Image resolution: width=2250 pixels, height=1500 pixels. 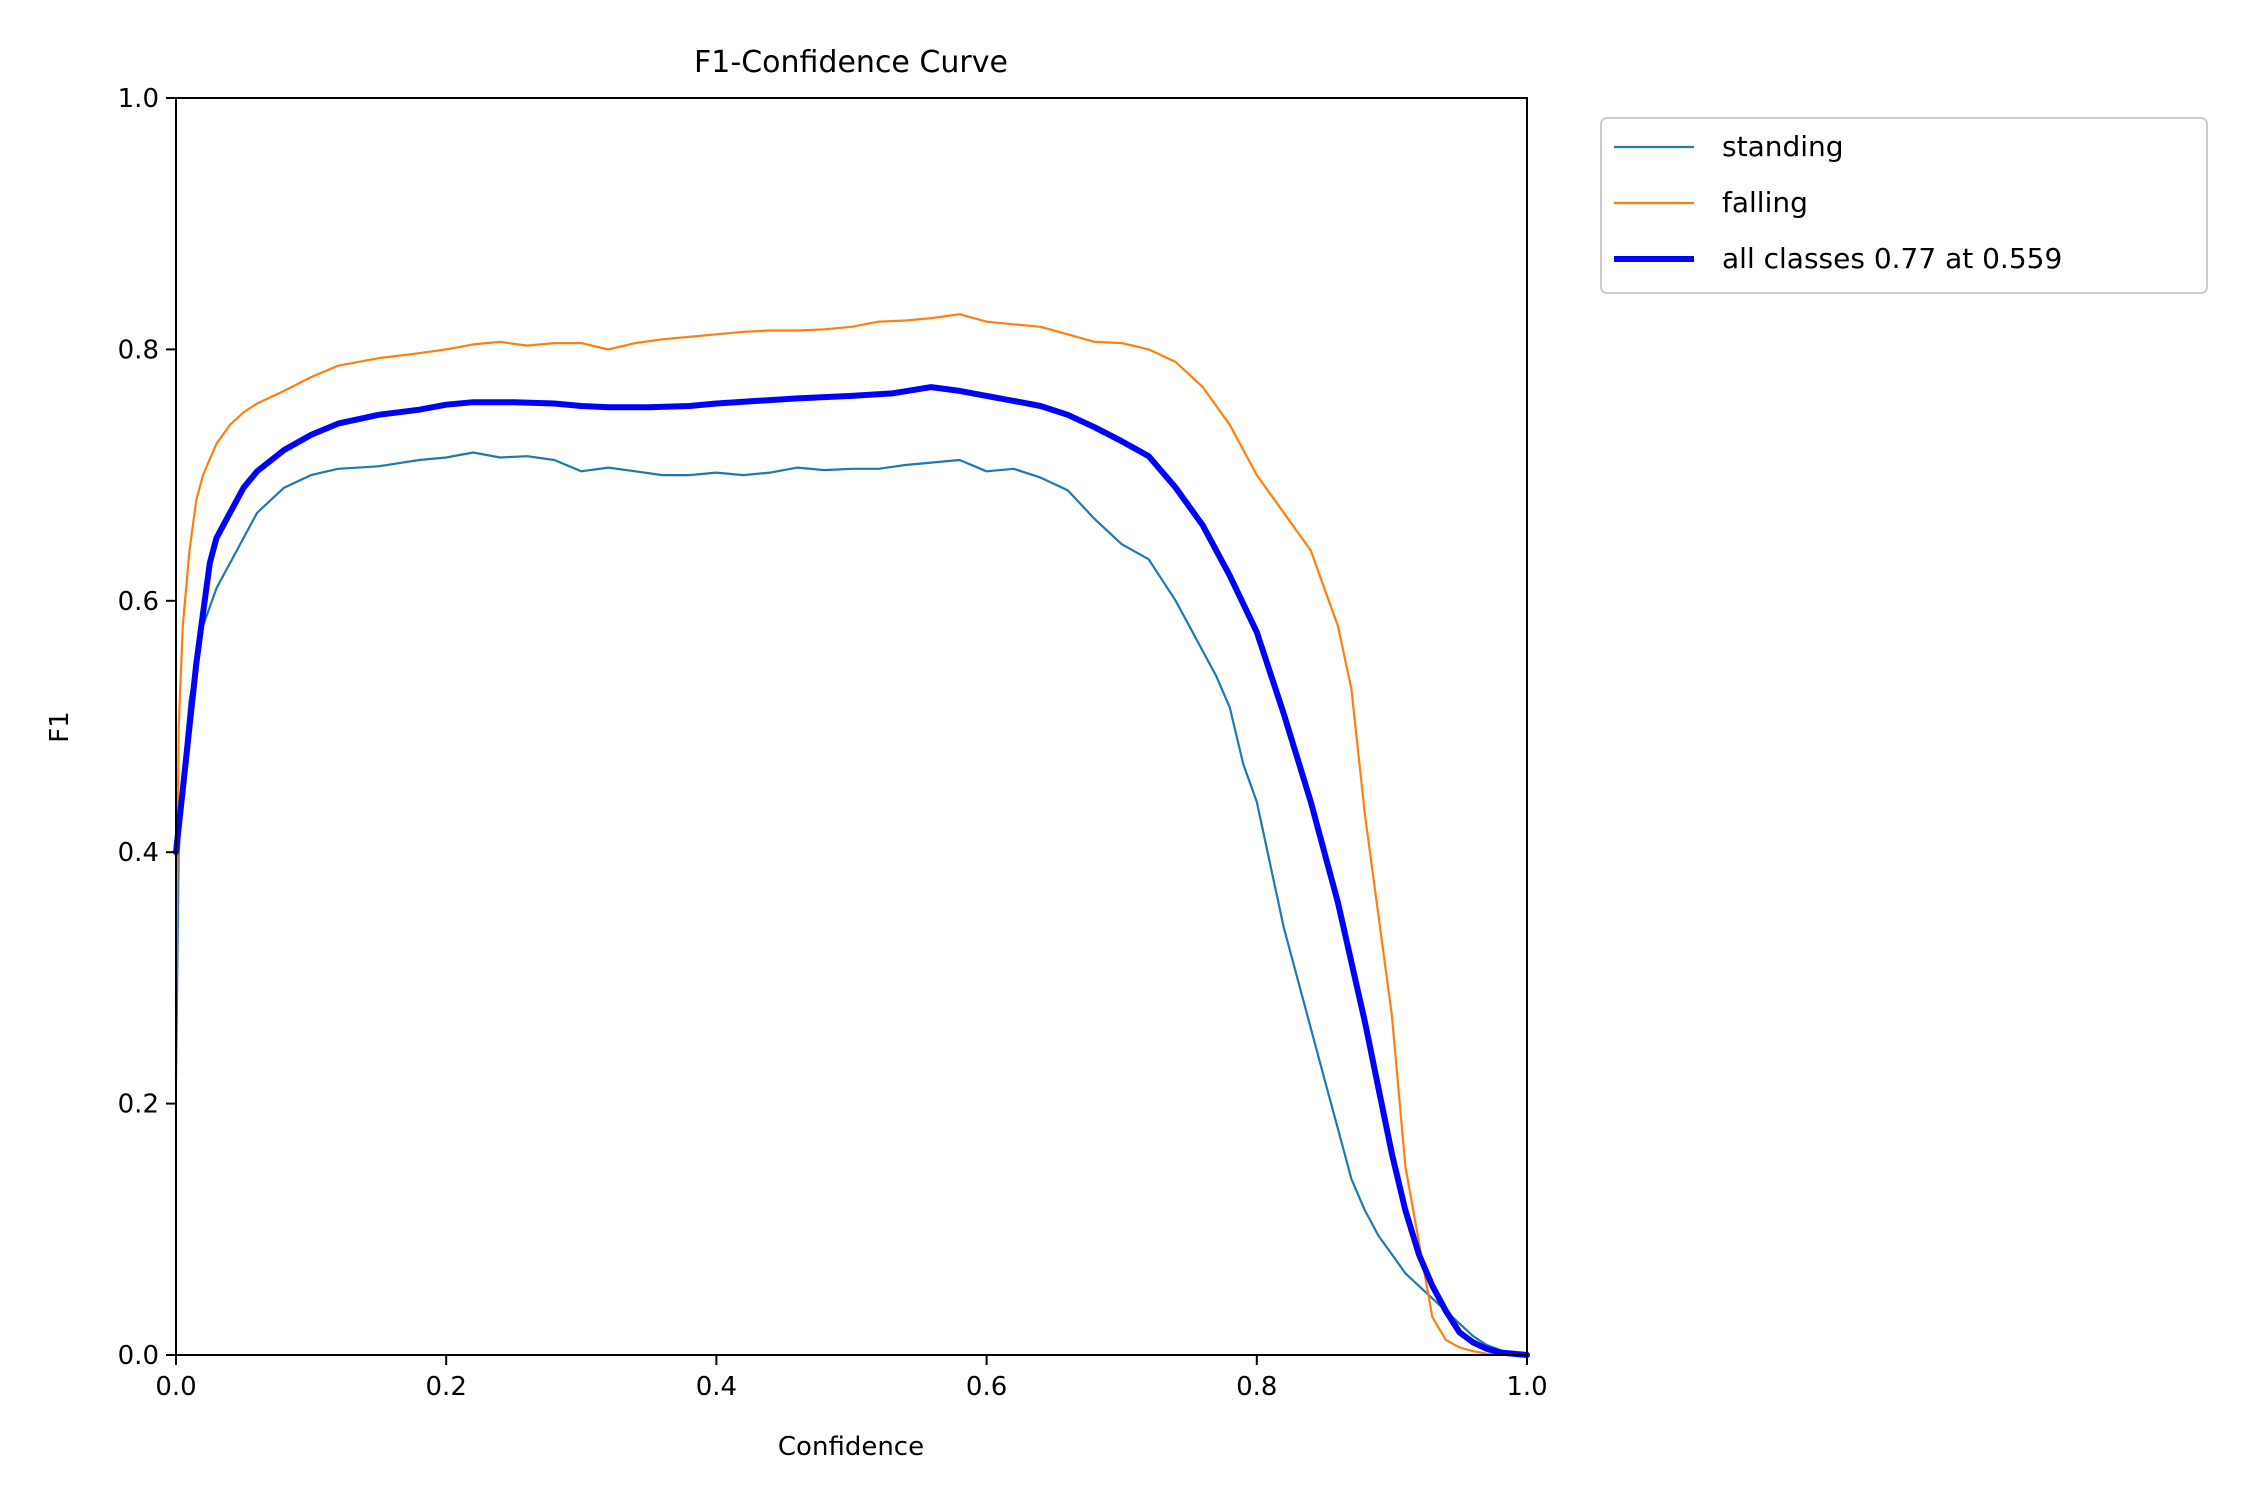 I want to click on legend-label: all classes 0.77 at 0.559, so click(x=1892, y=258).